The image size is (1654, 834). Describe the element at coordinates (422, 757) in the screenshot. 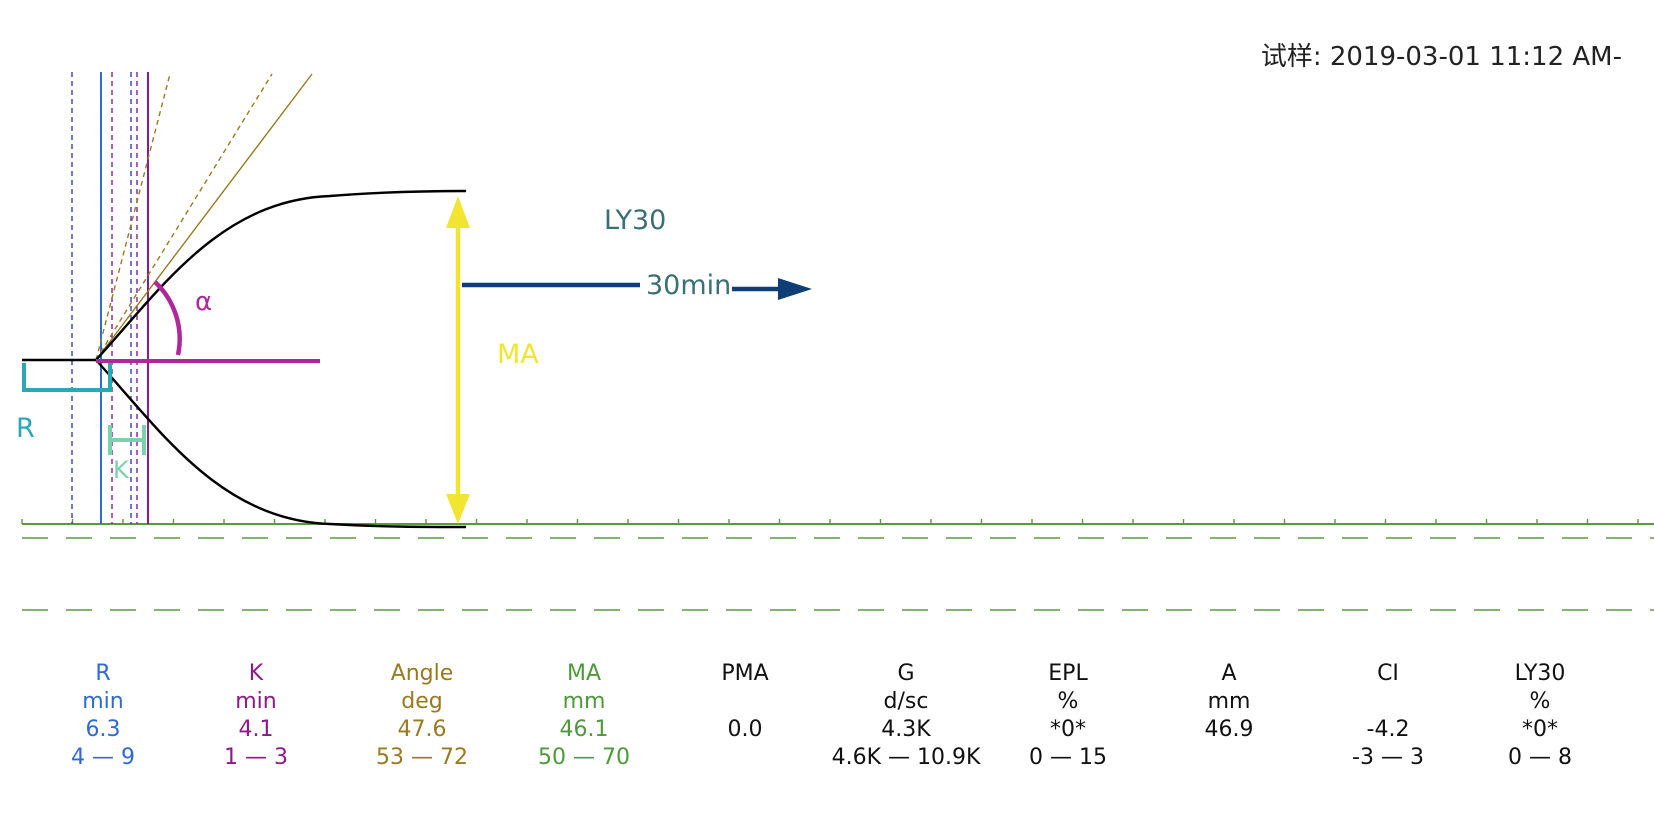

I see `param-range: 53 — 72` at that location.